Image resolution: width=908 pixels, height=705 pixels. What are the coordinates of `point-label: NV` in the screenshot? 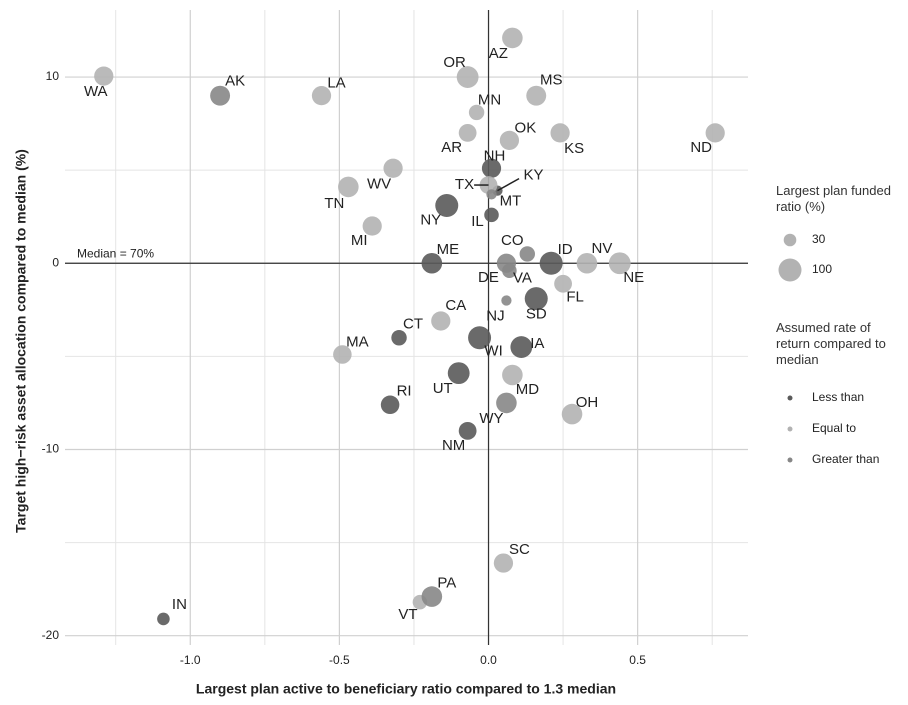 It's located at (602, 248).